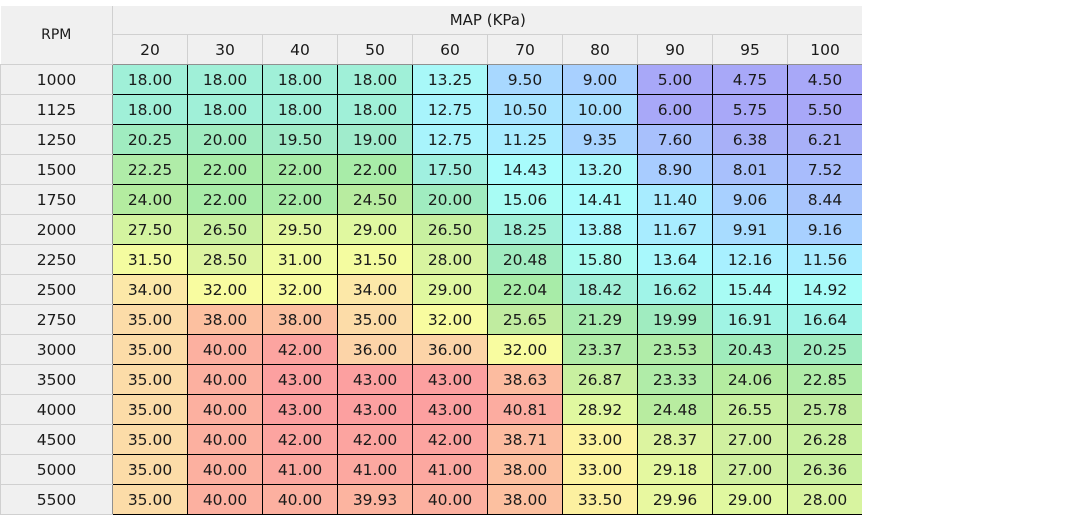  I want to click on map-value-cell: 26.36, so click(824, 469).